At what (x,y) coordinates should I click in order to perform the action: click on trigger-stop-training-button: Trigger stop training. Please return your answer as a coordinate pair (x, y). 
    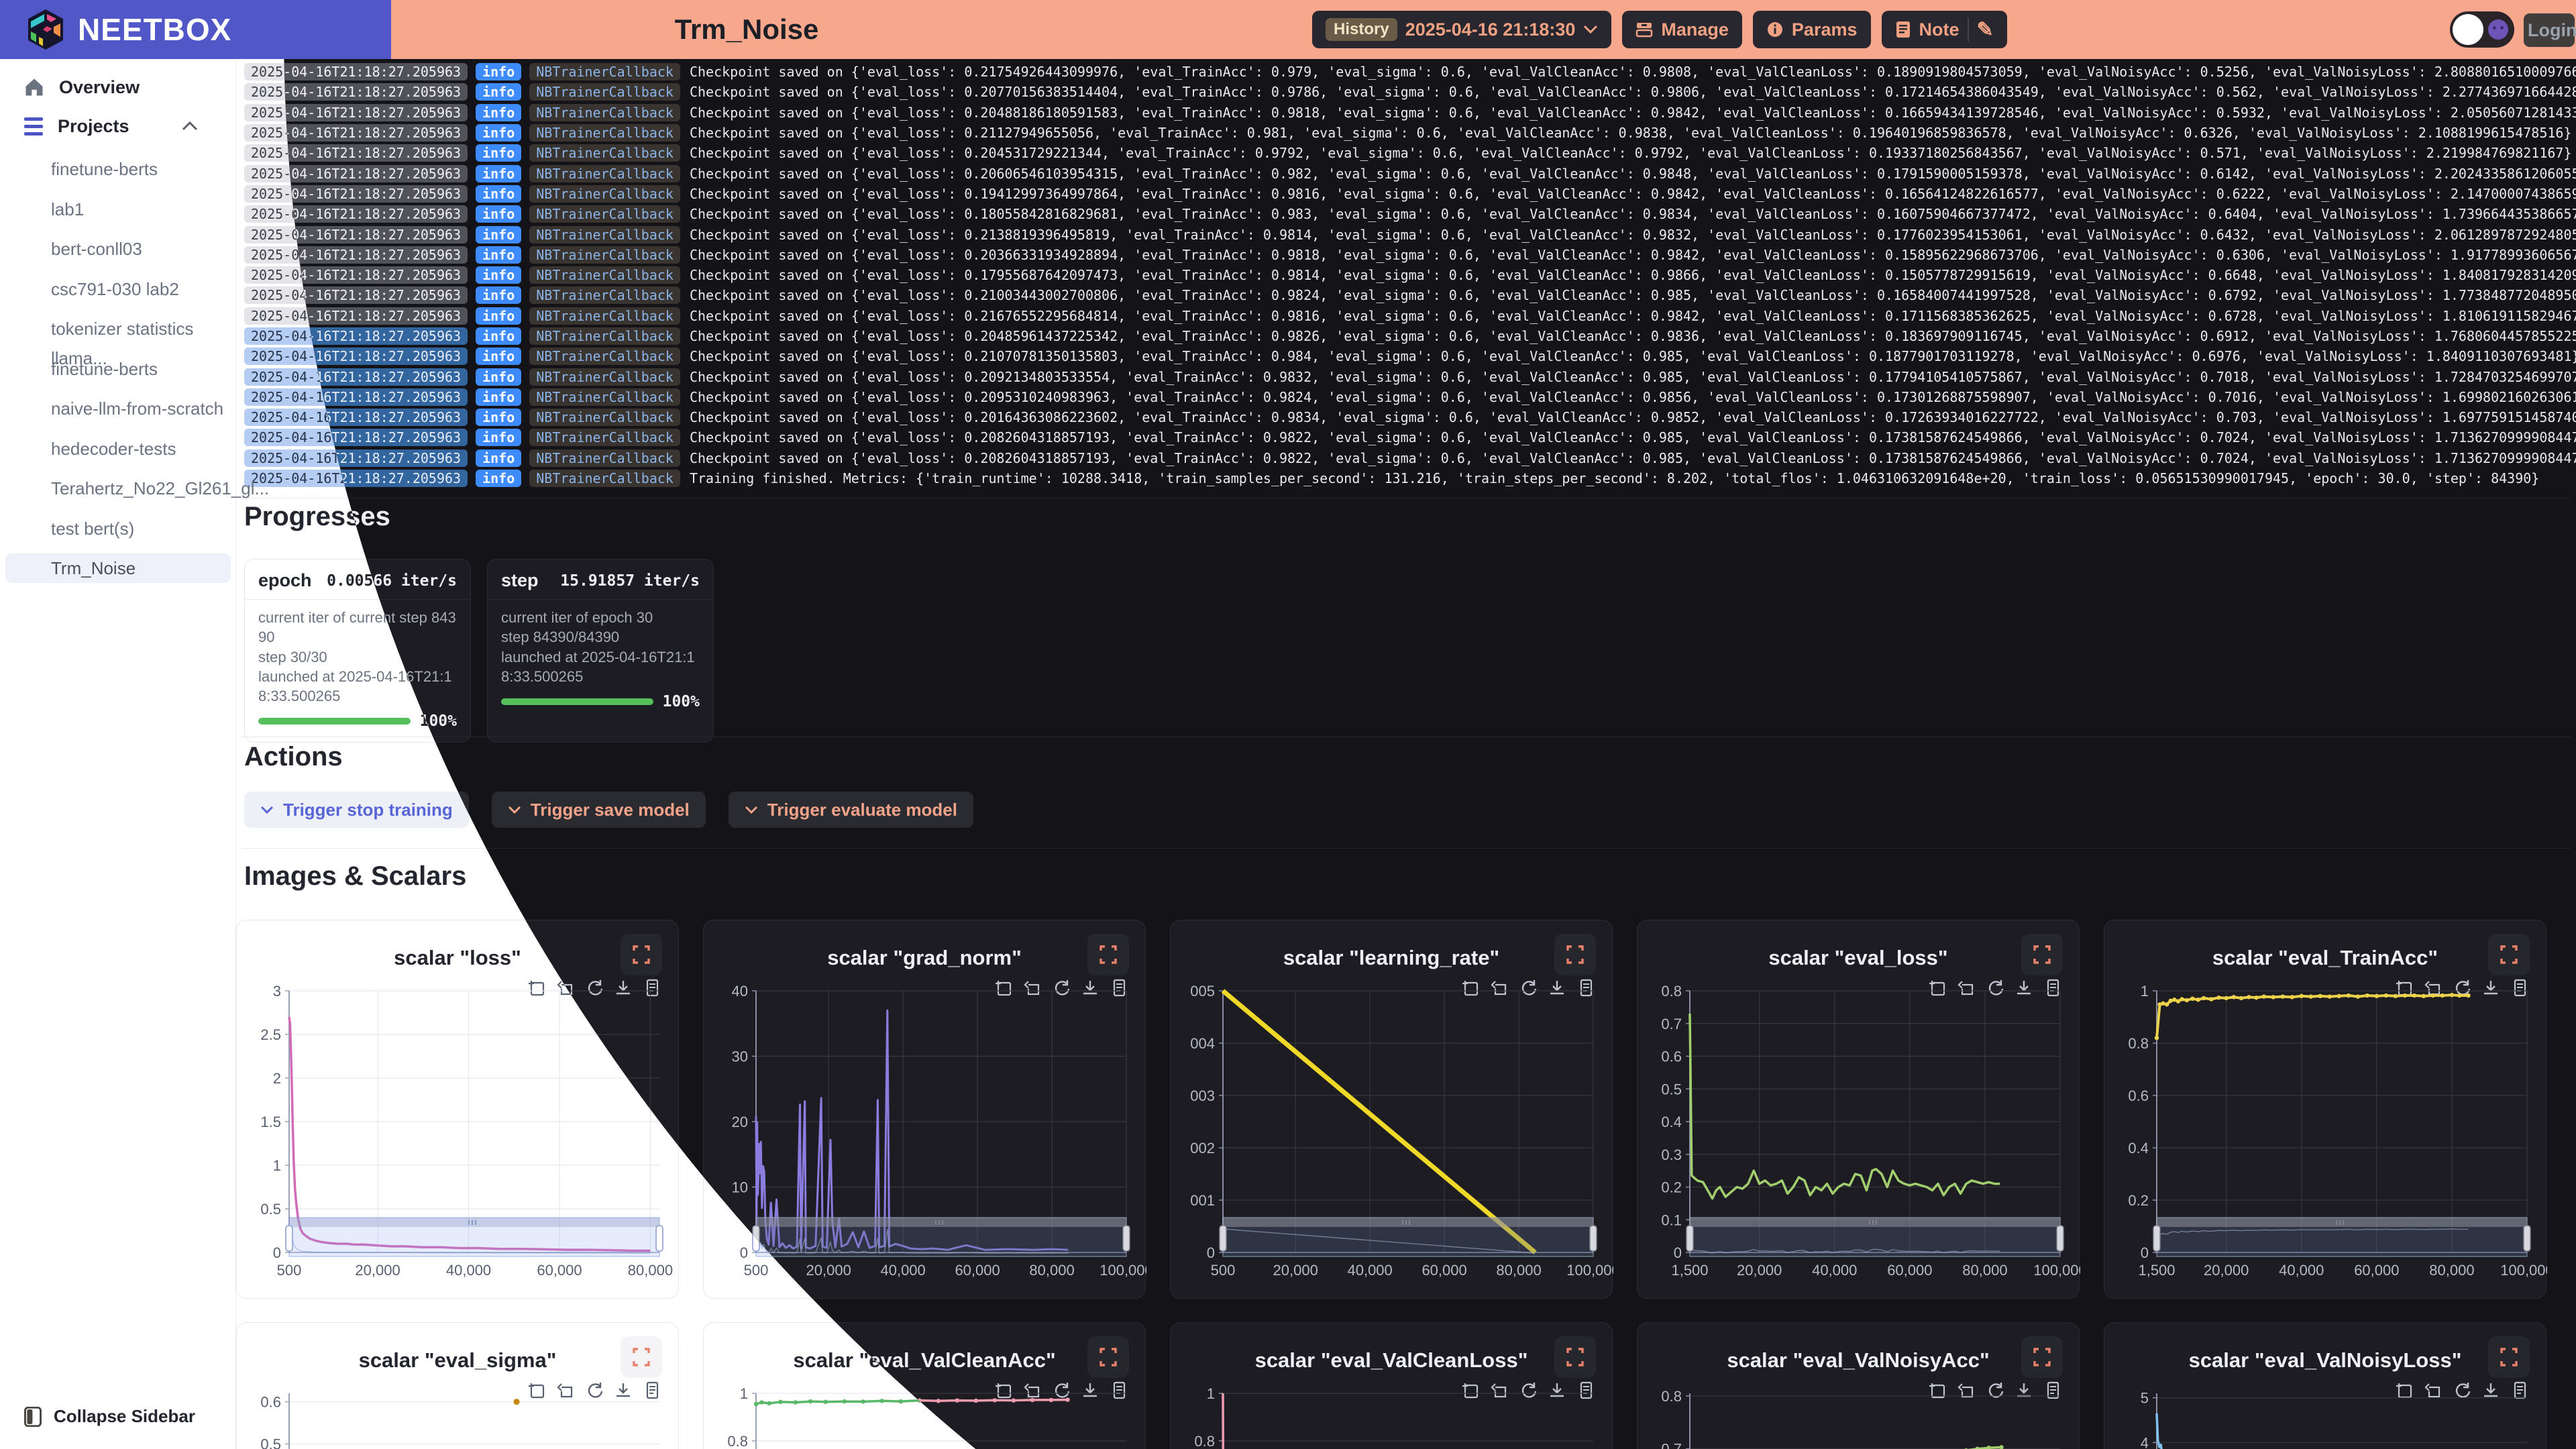
    Looking at the image, I should click on (356, 810).